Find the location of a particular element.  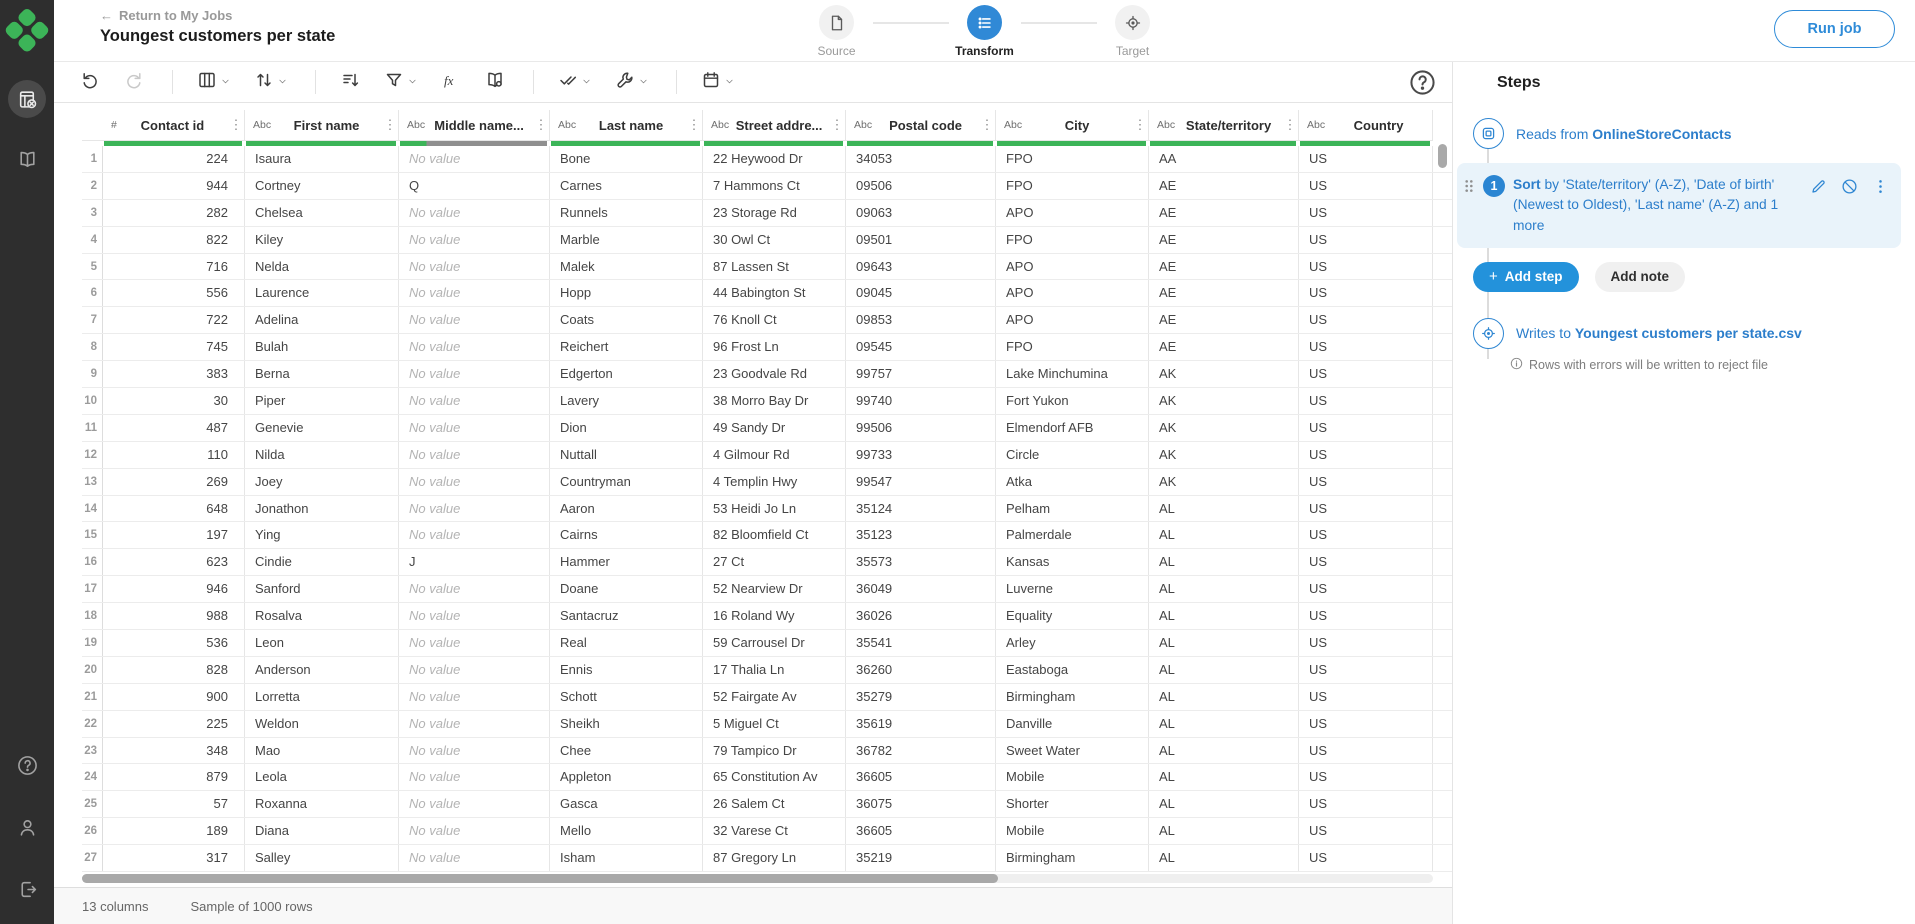

table-cell: 99733 is located at coordinates (921, 454).